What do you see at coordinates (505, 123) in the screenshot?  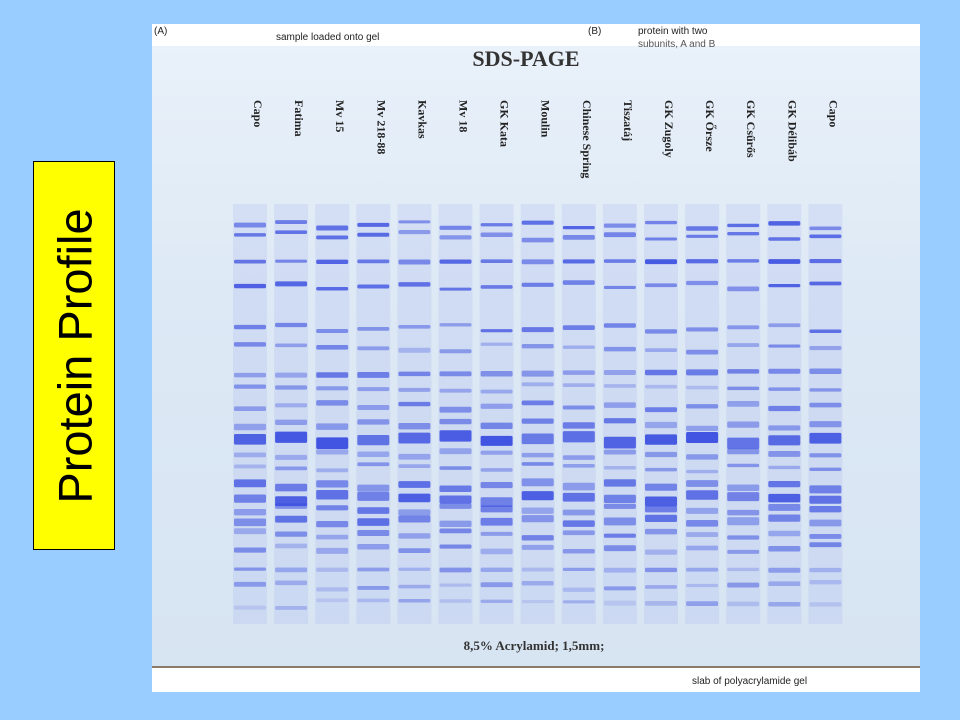 I see `lane-label: GK Kata` at bounding box center [505, 123].